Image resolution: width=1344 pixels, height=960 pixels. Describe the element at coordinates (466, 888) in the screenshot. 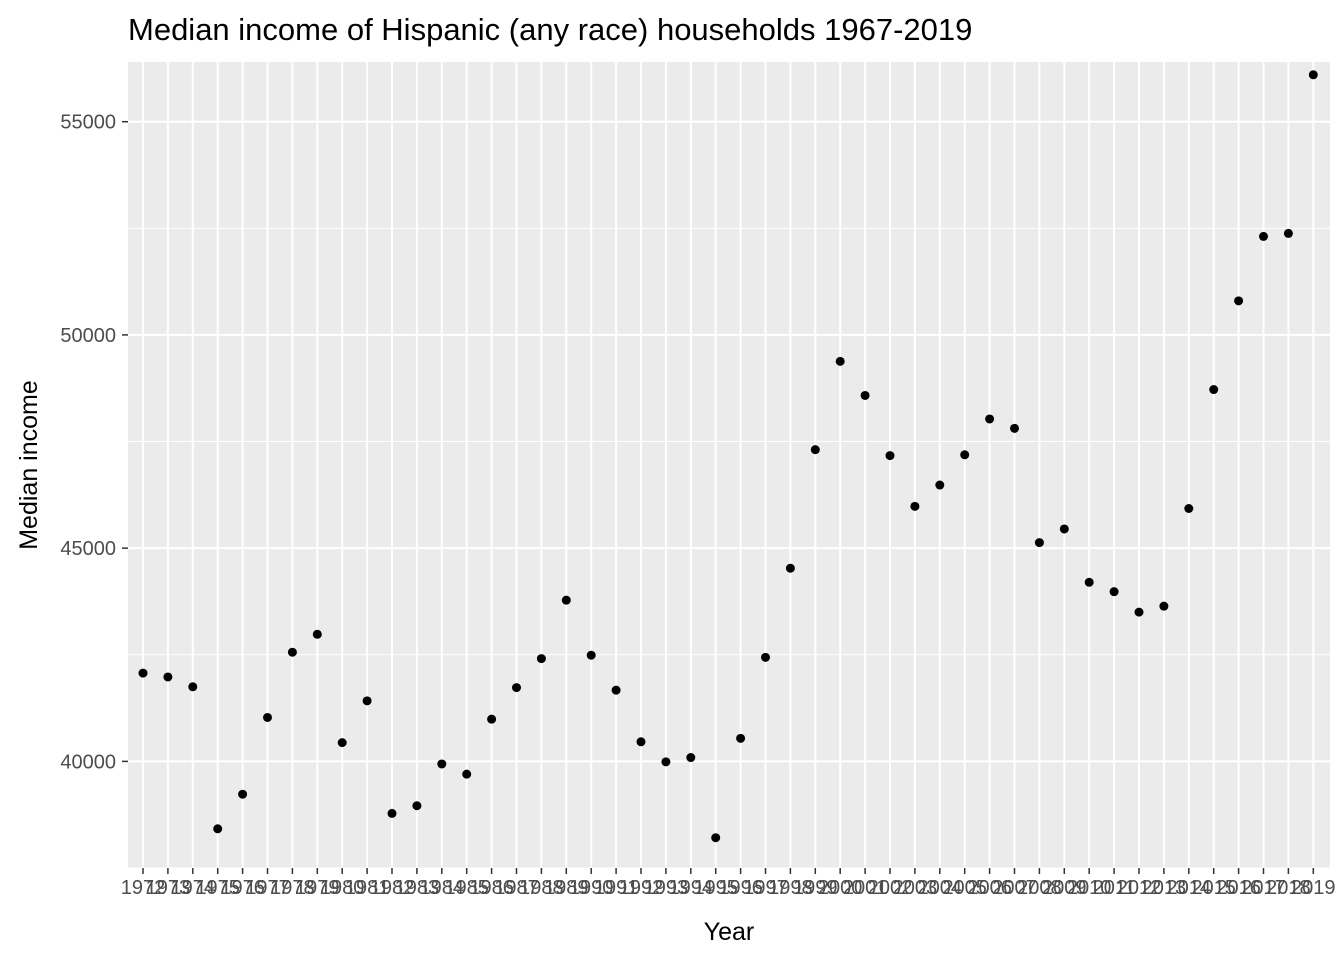

I see `x-tick-label: 1985` at that location.